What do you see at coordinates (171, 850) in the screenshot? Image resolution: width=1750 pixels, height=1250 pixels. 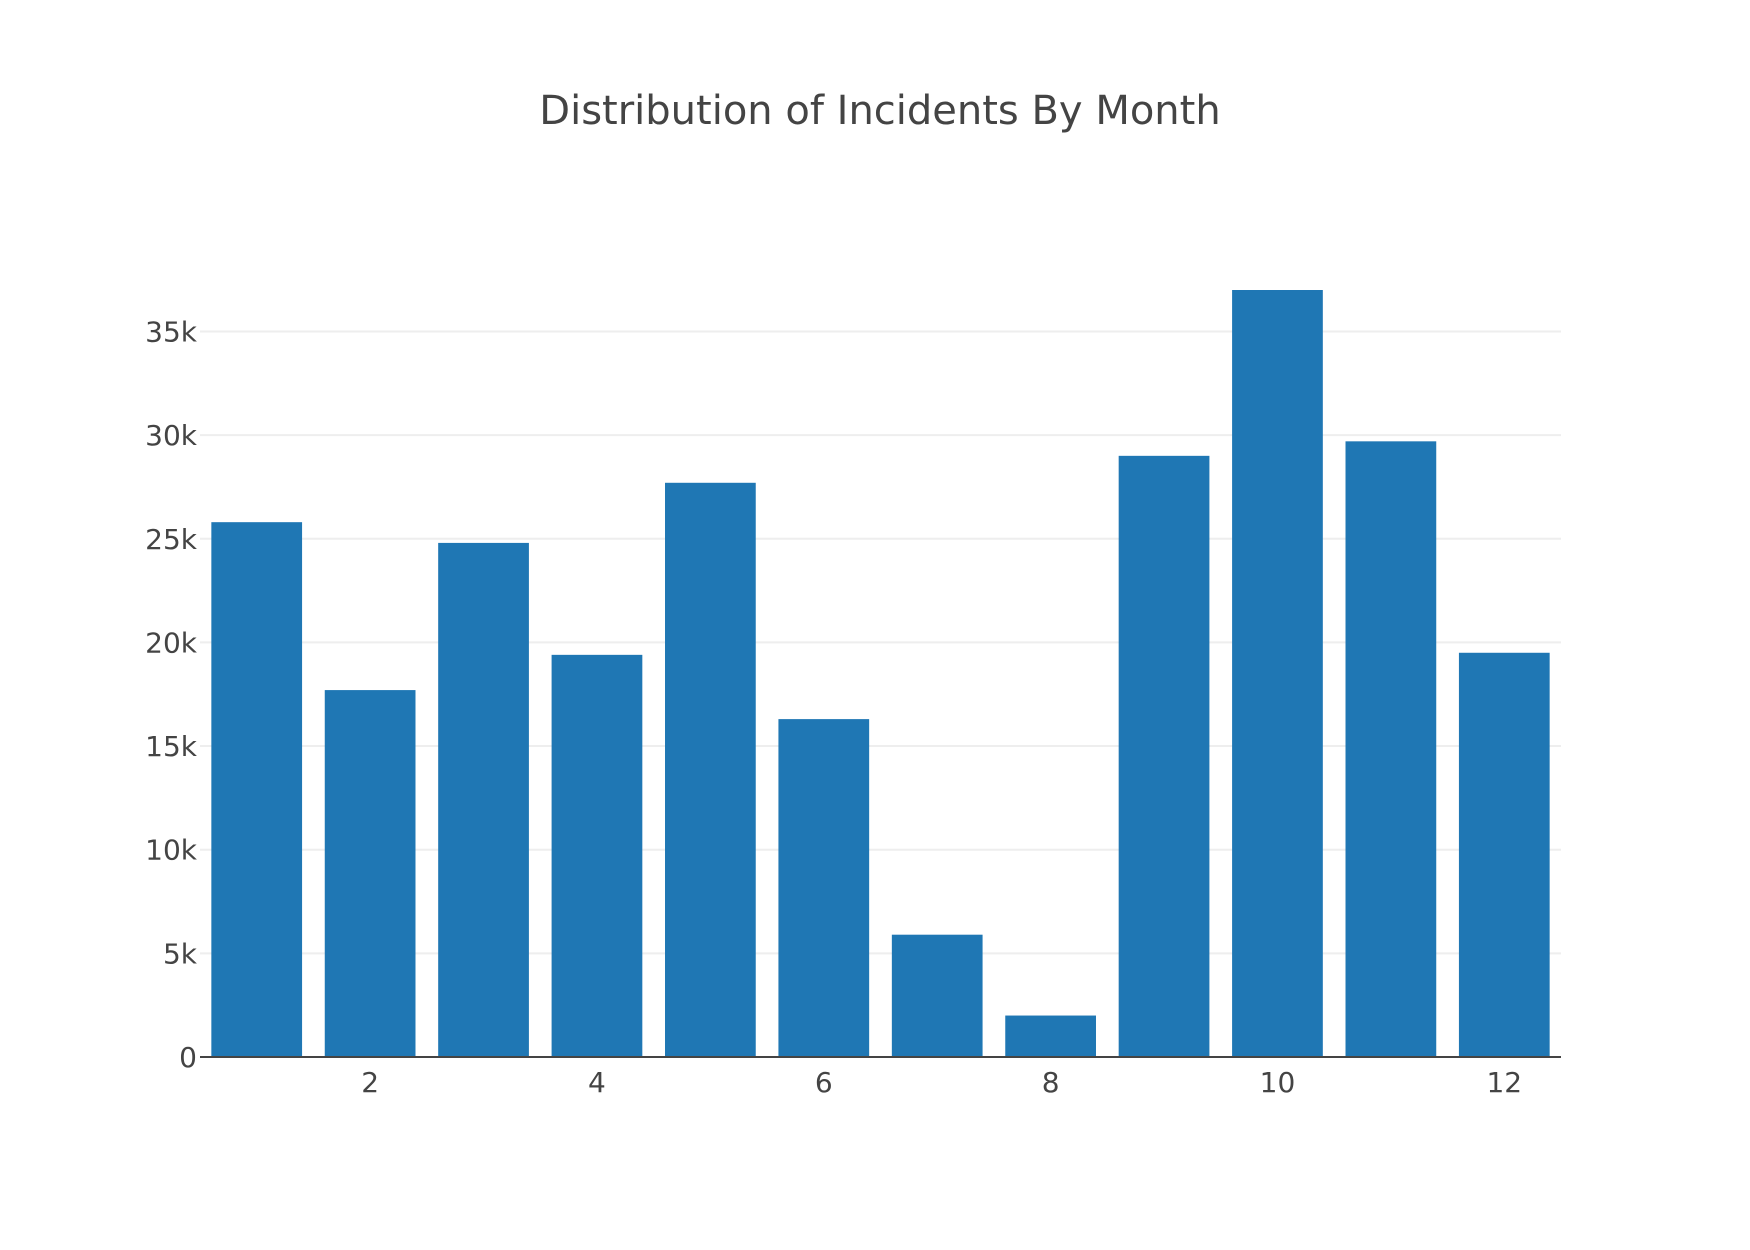 I see `y-tick-label: 10k` at bounding box center [171, 850].